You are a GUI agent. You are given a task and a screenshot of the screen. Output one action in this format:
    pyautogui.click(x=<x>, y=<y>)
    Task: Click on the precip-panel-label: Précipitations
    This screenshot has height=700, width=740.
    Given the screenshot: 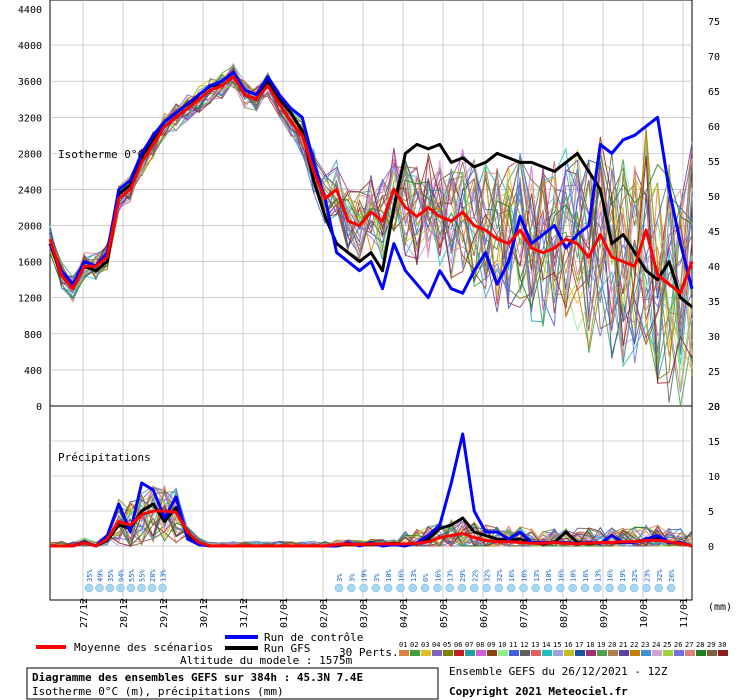 What is the action you would take?
    pyautogui.click(x=104, y=457)
    